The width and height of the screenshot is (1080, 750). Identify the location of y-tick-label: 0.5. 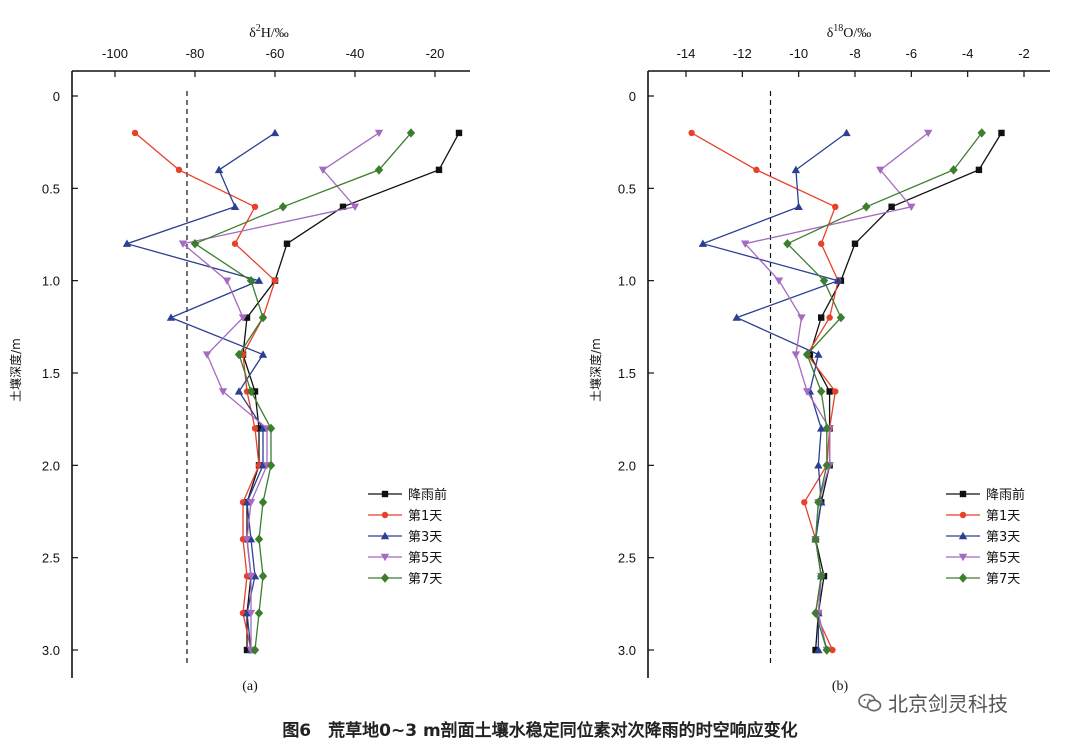
(51, 188).